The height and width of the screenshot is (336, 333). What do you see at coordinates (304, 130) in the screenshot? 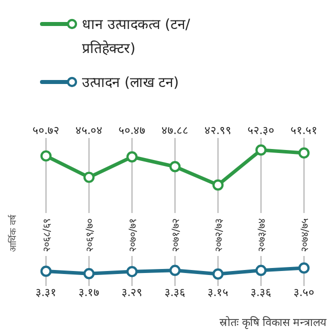
I see `data-label: ५१.५१` at bounding box center [304, 130].